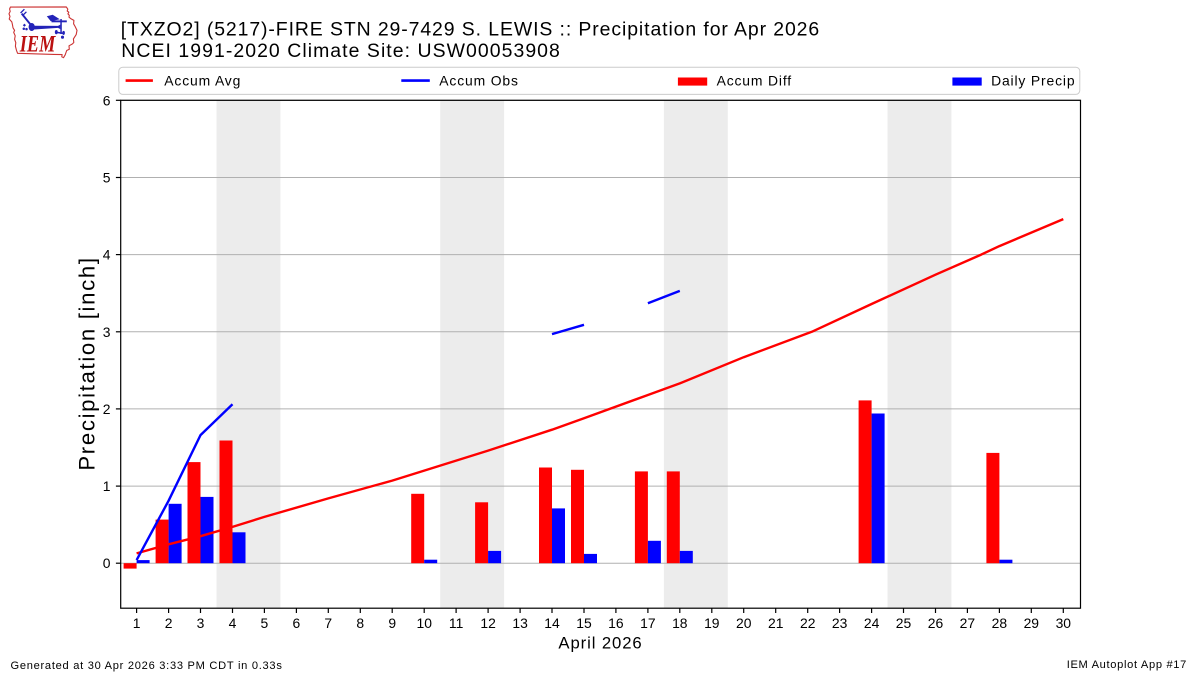 Image resolution: width=1200 pixels, height=675 pixels. What do you see at coordinates (840, 623) in the screenshot?
I see `svg-text: 23` at bounding box center [840, 623].